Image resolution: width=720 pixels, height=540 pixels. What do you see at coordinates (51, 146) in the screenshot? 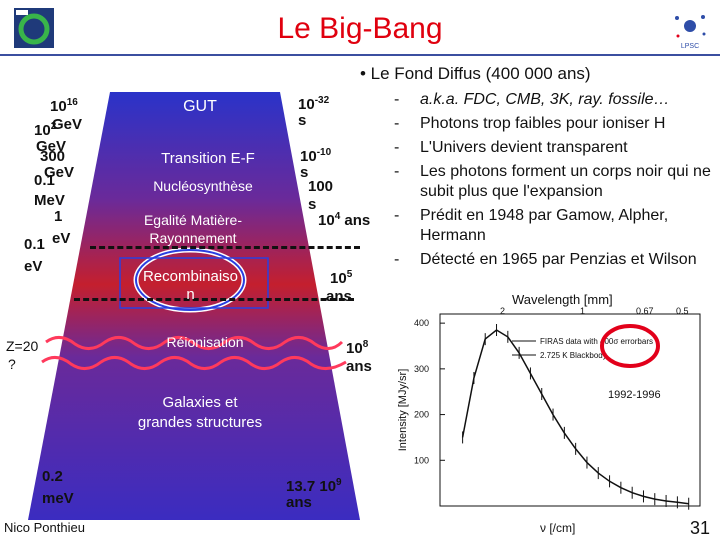
I see `energy-label-2-unit: GeV` at bounding box center [51, 146].